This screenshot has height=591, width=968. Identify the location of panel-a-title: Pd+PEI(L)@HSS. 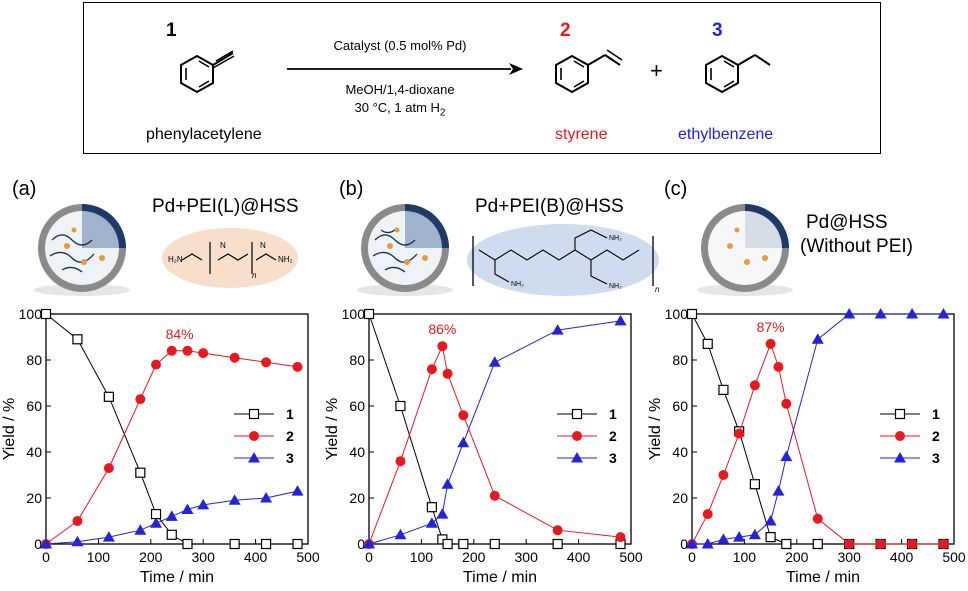
(225, 206).